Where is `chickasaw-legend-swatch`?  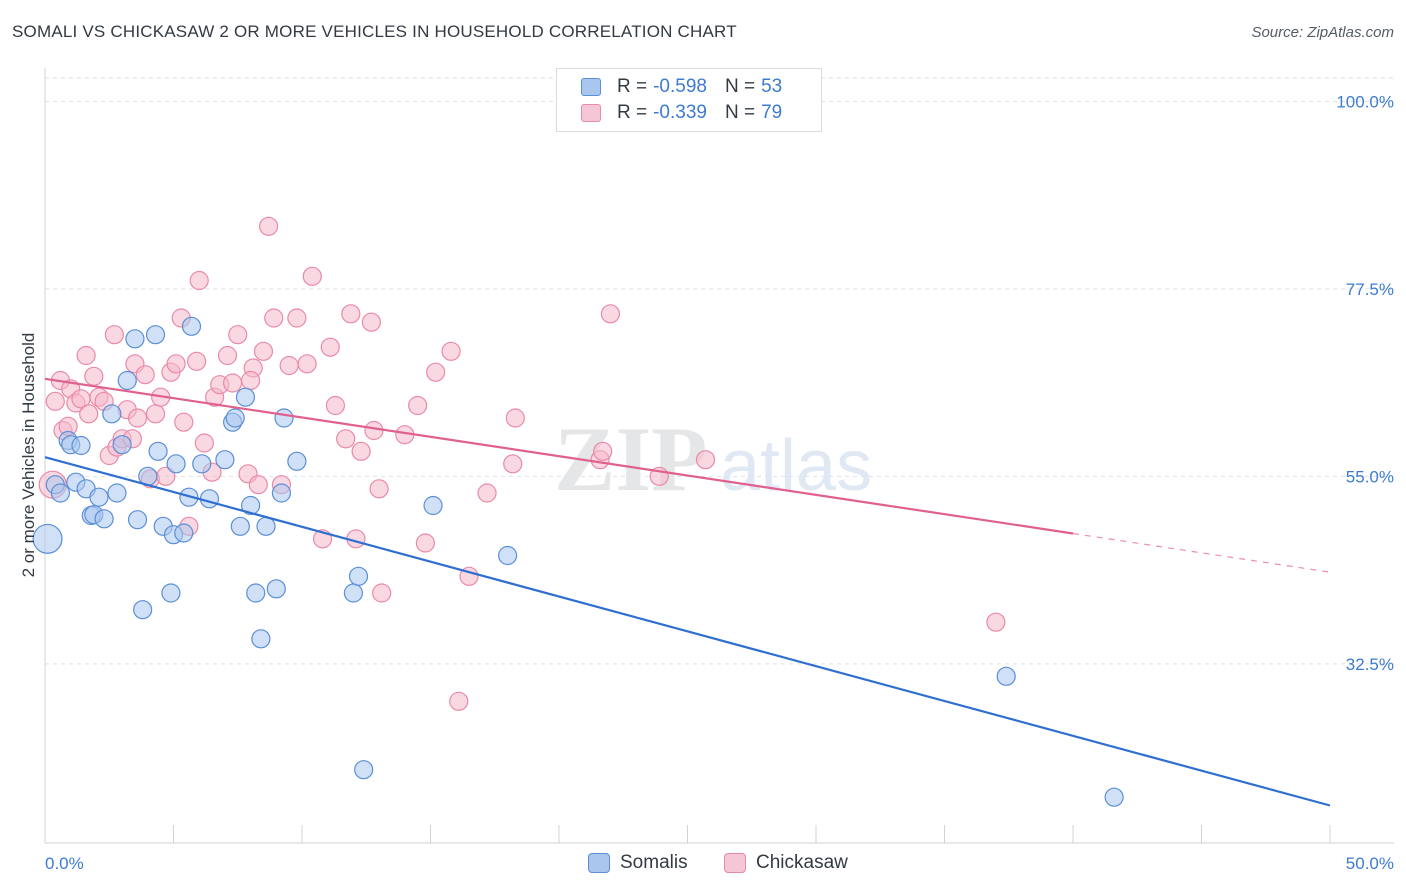
chickasaw-legend-swatch is located at coordinates (735, 863).